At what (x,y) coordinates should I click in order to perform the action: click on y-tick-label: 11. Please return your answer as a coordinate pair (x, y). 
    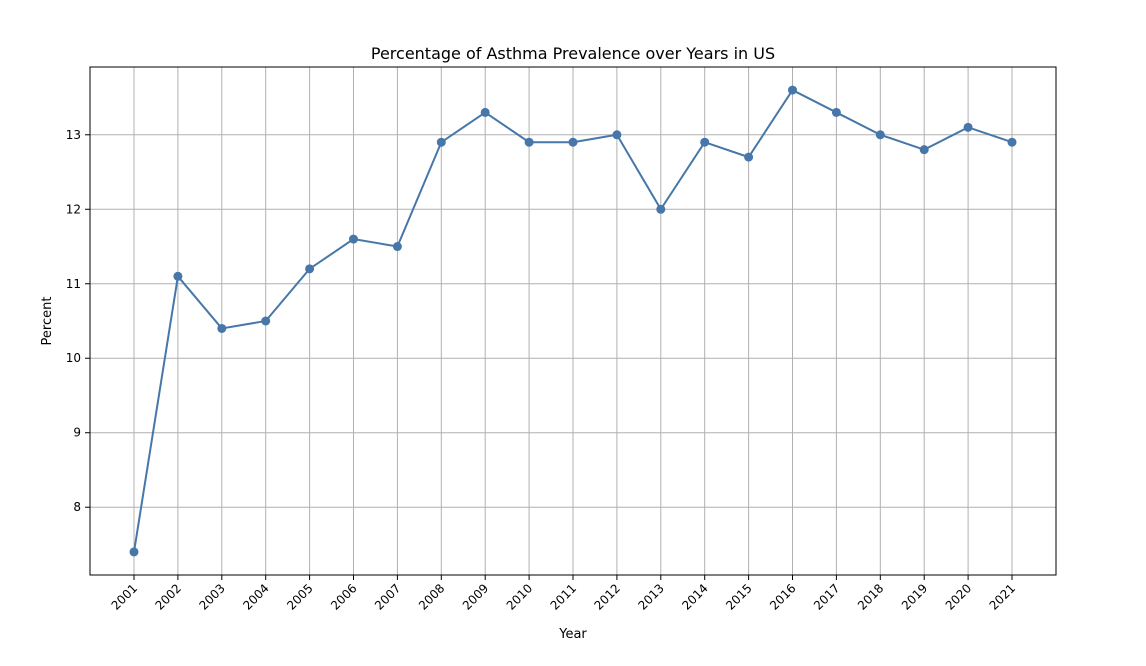
    Looking at the image, I should click on (73, 284).